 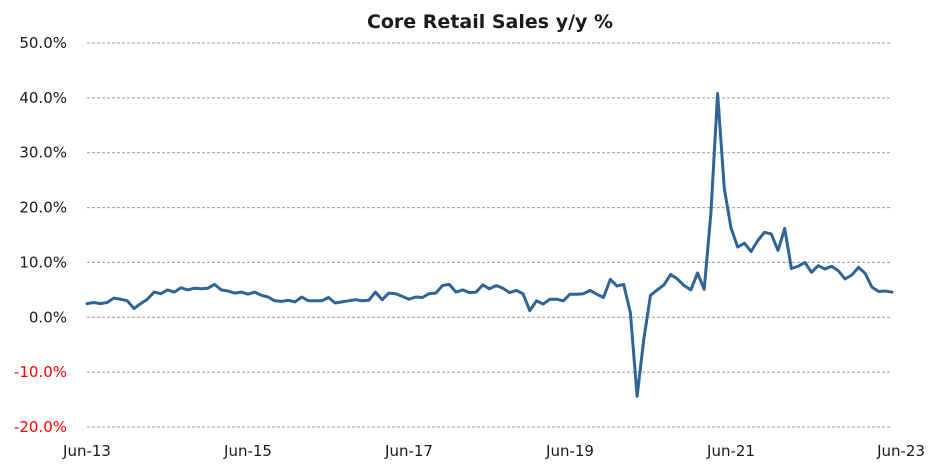 I want to click on x-tick-label: Jun-19, so click(x=569, y=451).